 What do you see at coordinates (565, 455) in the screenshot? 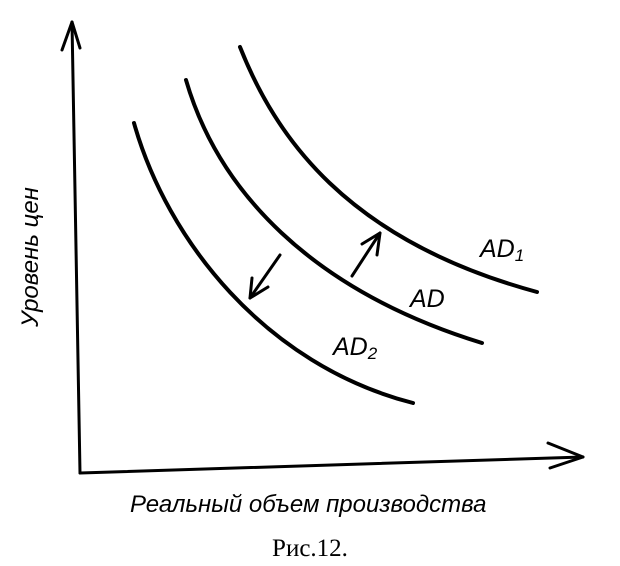
I see `x-axis-arrowhead` at bounding box center [565, 455].